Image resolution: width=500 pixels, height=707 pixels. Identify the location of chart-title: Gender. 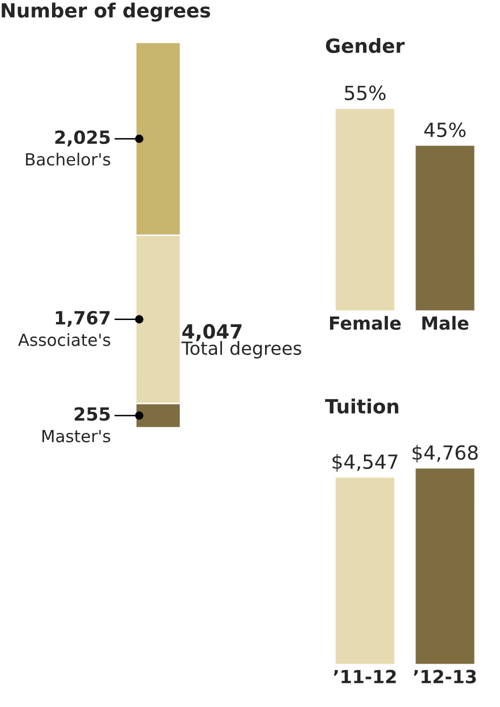
(365, 46).